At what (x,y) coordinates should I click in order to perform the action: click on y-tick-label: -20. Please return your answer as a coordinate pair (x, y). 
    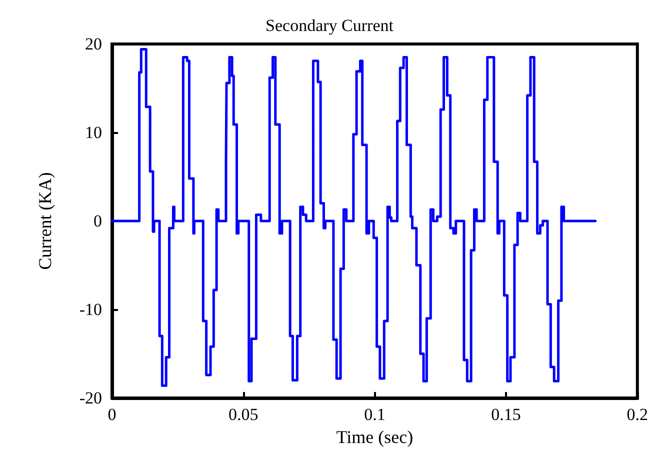
    Looking at the image, I should click on (90, 398).